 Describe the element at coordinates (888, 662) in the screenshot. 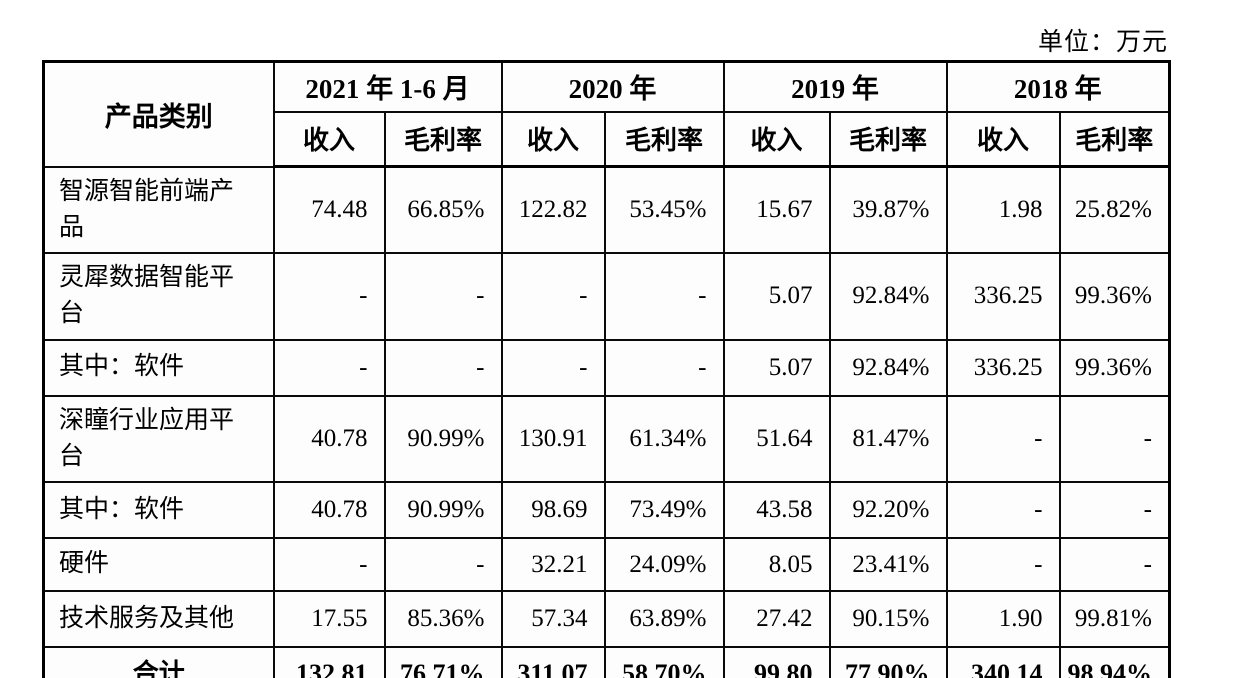

I see `data-cell: 77.90%` at that location.